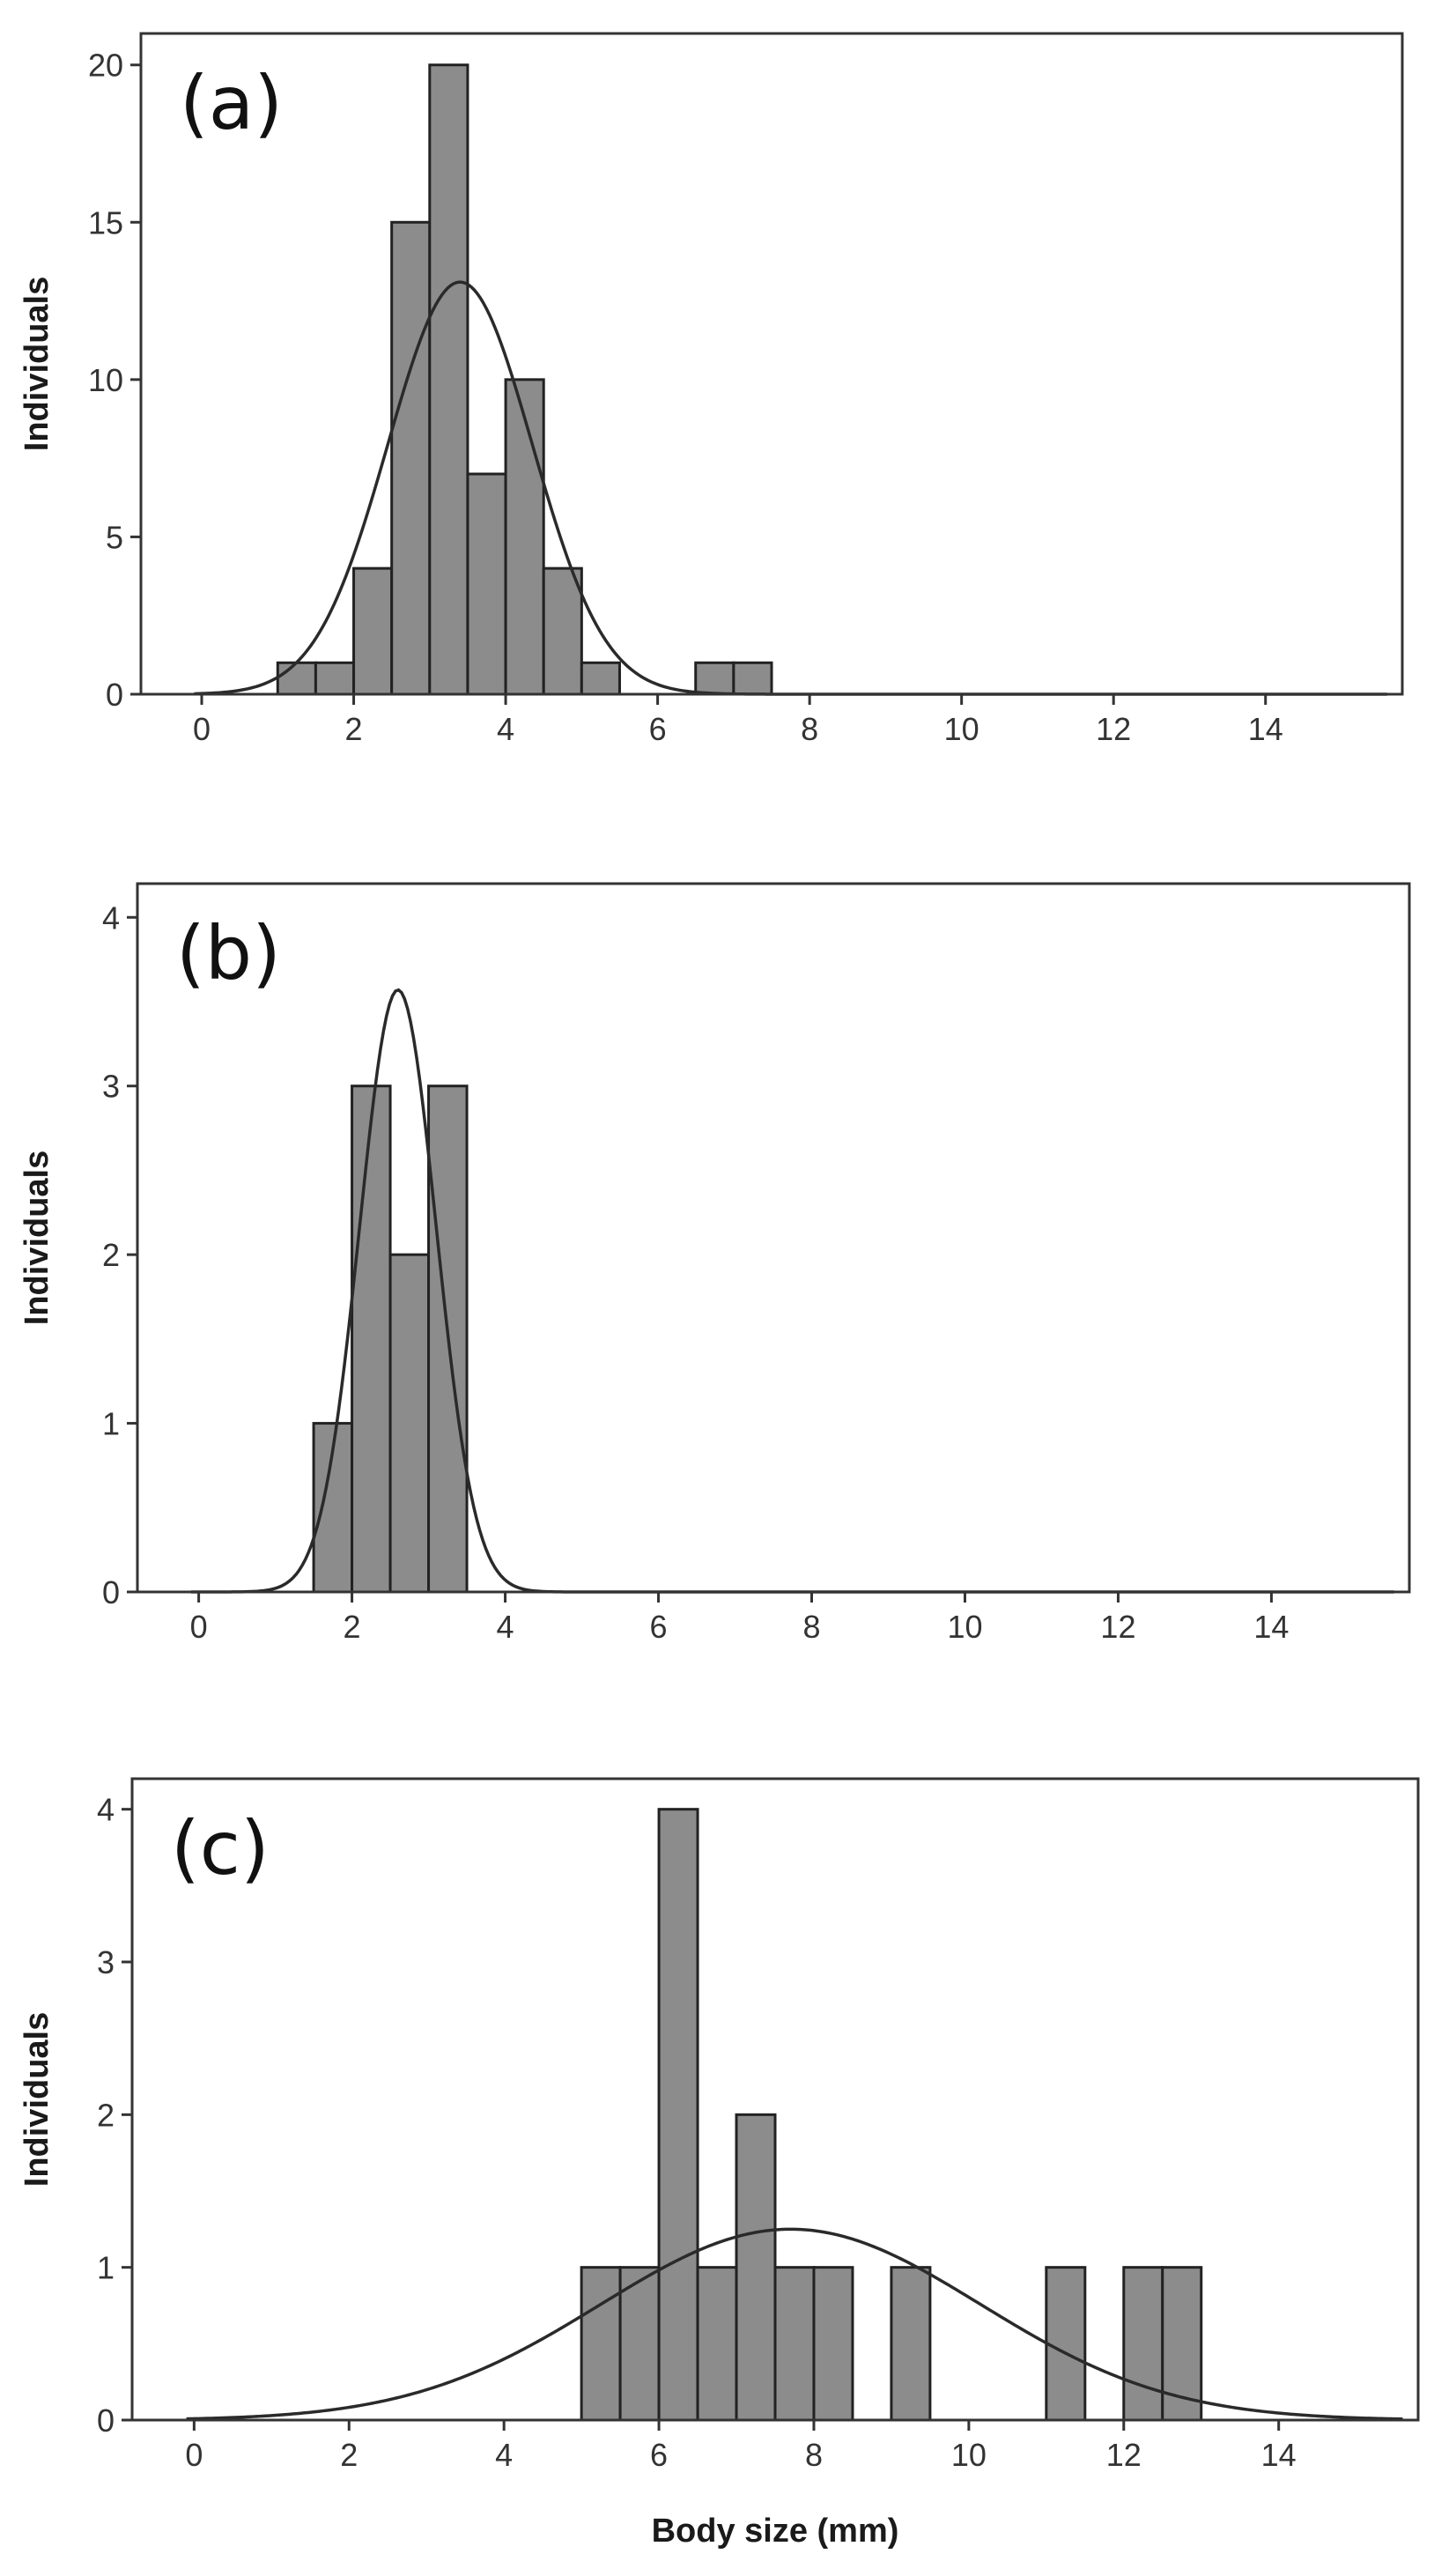  What do you see at coordinates (106, 2268) in the screenshot?
I see `y-tick-label-c-1: 1` at bounding box center [106, 2268].